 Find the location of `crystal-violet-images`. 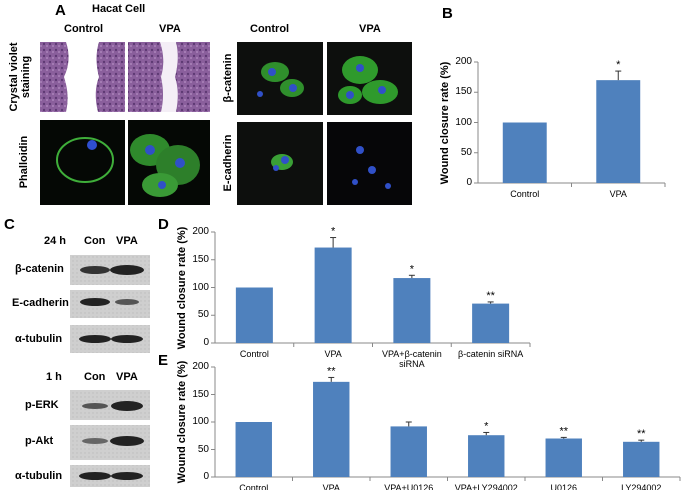

crystal-violet-images is located at coordinates (125, 77).